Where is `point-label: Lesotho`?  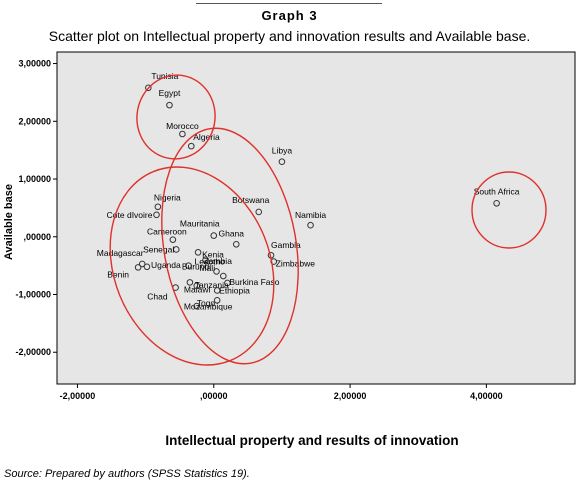 point-label: Lesotho is located at coordinates (210, 262).